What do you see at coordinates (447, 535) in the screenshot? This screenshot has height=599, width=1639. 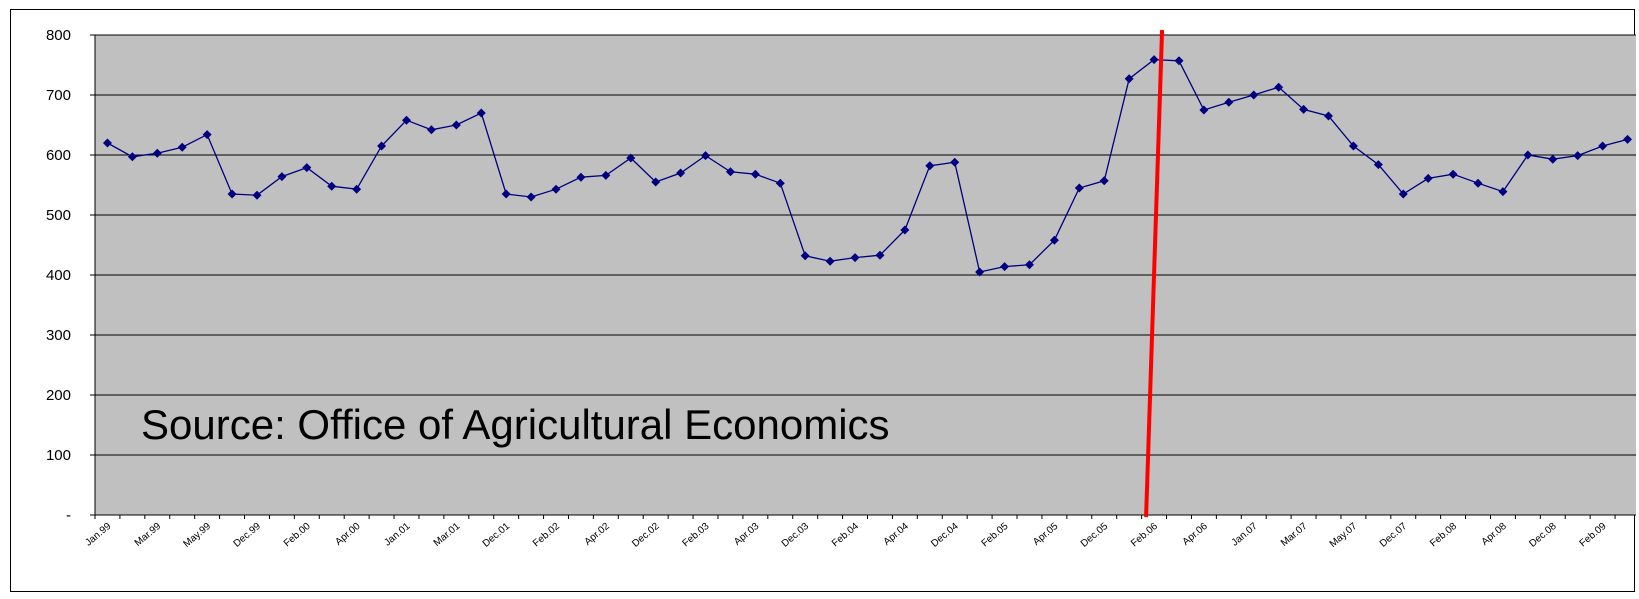 I see `x-tick-label: Mar.01` at bounding box center [447, 535].